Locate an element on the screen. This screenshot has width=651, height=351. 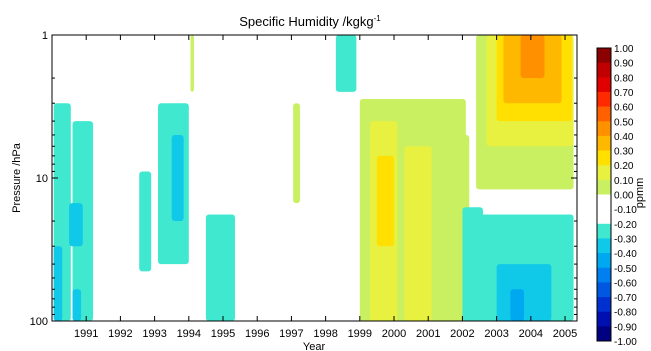
colorbar-level-label: 0.20 is located at coordinates (624, 166).